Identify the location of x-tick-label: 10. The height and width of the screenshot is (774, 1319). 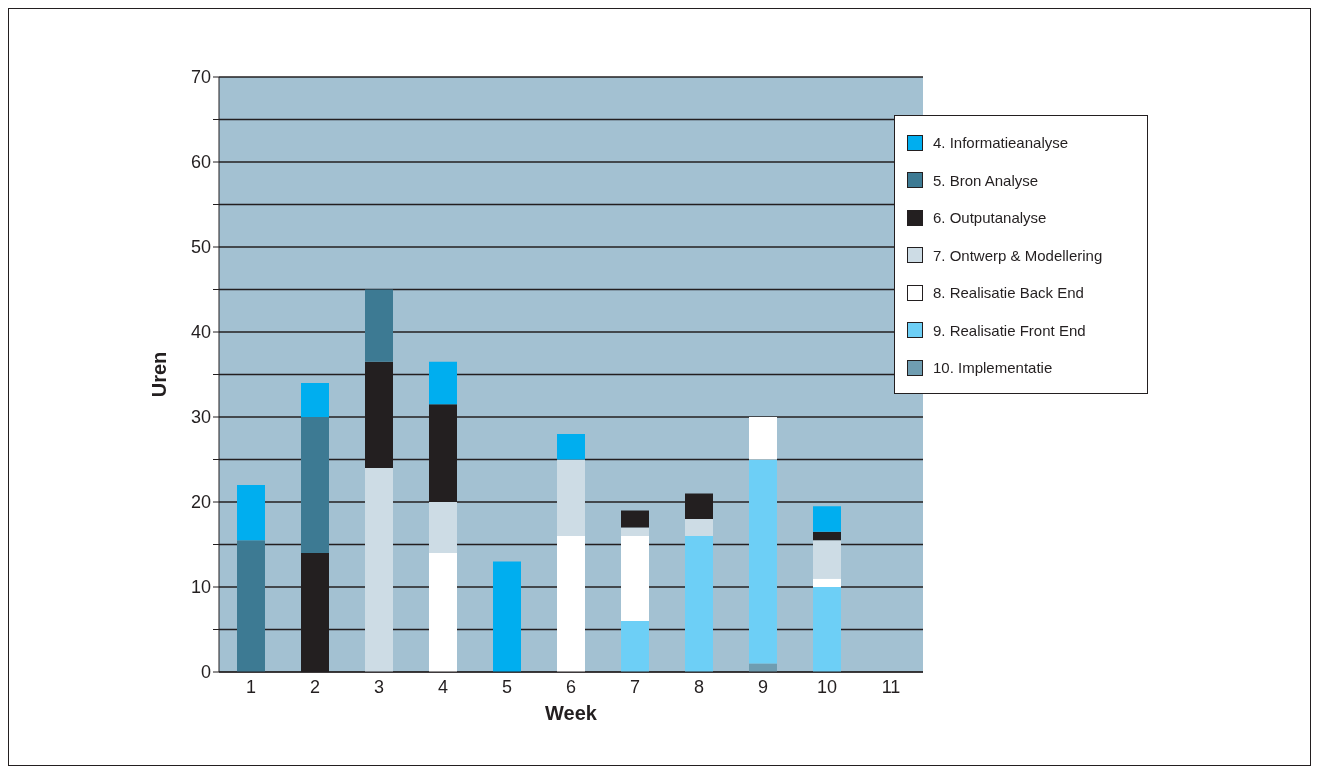
(827, 686).